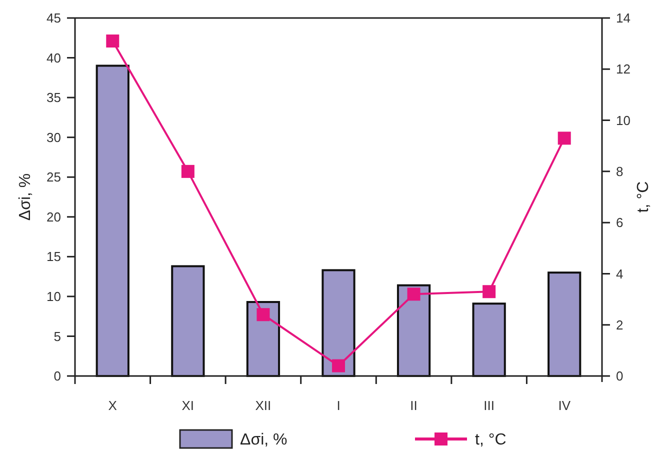 This screenshot has width=669, height=459. Describe the element at coordinates (25, 197) in the screenshot. I see `y-axis-title: Δσi, %` at that location.